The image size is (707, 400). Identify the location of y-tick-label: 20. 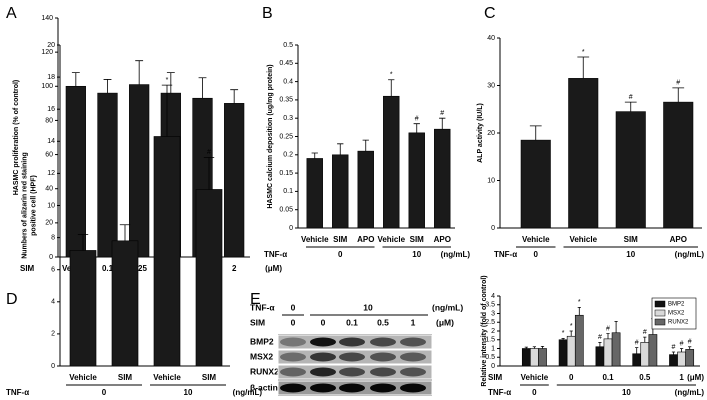
(51, 45).